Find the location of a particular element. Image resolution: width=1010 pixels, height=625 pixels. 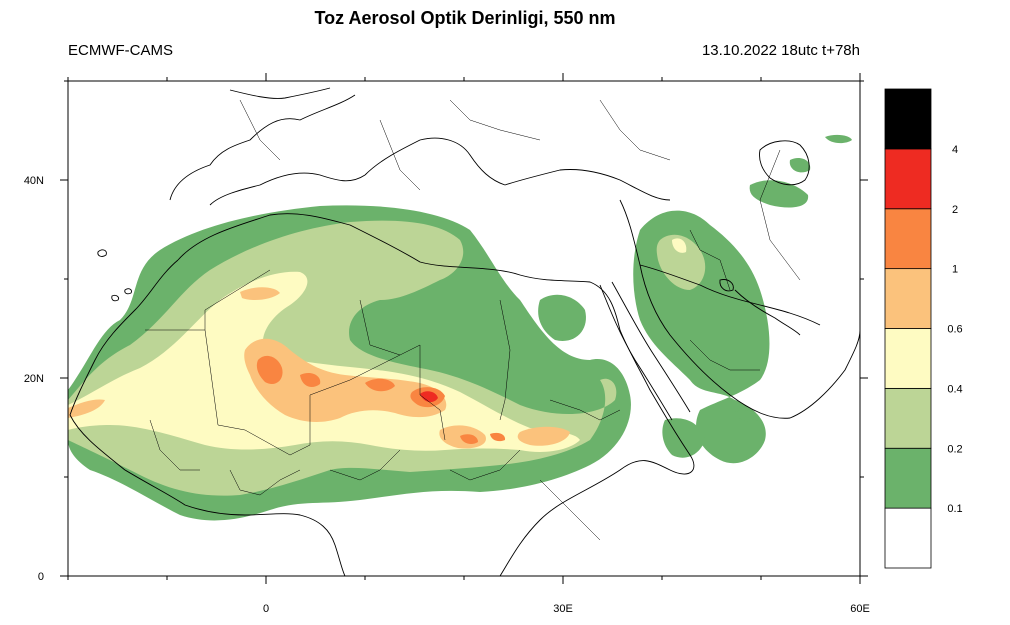

color-legend: 0.1 0.2 0.4 0.6 1 2 4 is located at coordinates (923, 328).